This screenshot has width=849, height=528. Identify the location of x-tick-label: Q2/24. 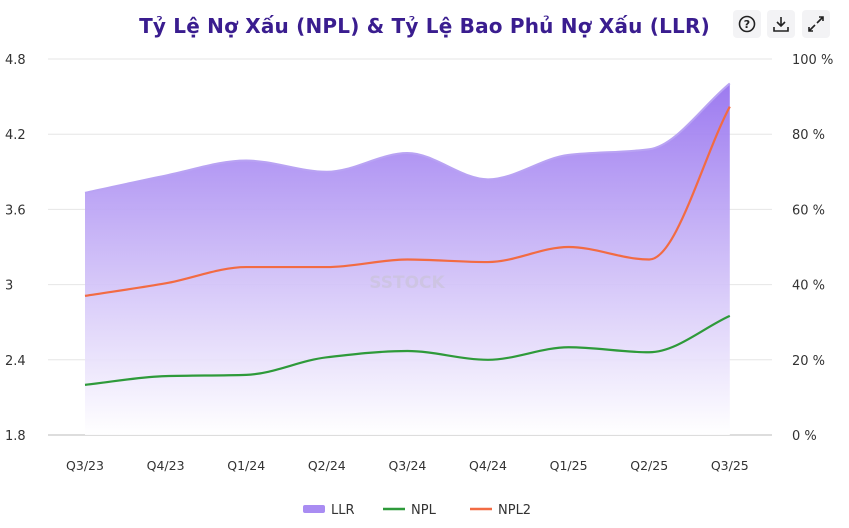
(327, 465).